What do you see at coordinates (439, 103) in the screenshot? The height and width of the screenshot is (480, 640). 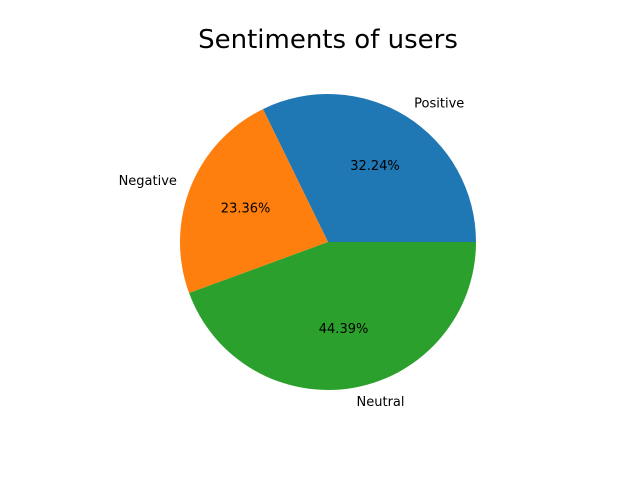 I see `slice-label-positive: Positive` at bounding box center [439, 103].